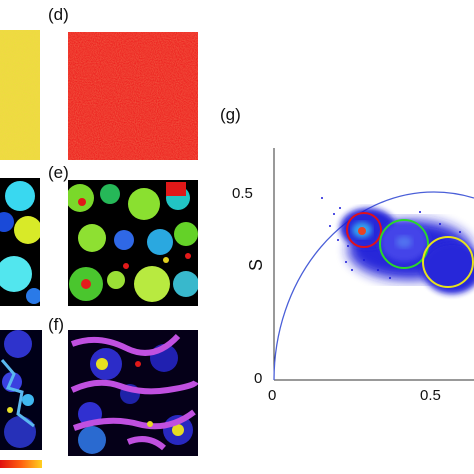  What do you see at coordinates (20, 242) in the screenshot?
I see `image-panel-b-partial` at bounding box center [20, 242].